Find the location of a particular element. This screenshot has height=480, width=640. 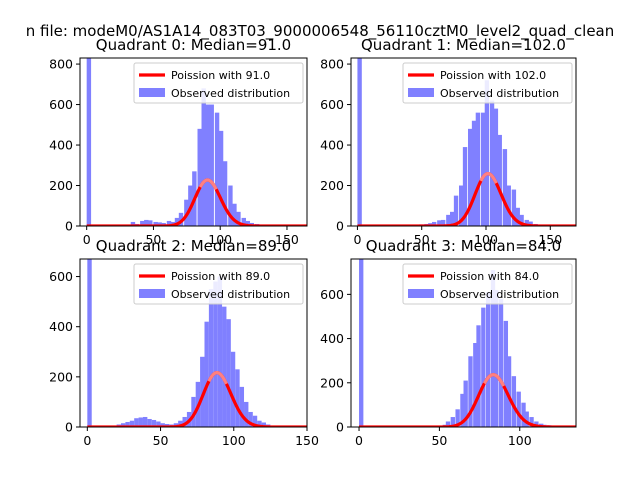

legend-label-poisson: Poission with 84.0 is located at coordinates (489, 276).